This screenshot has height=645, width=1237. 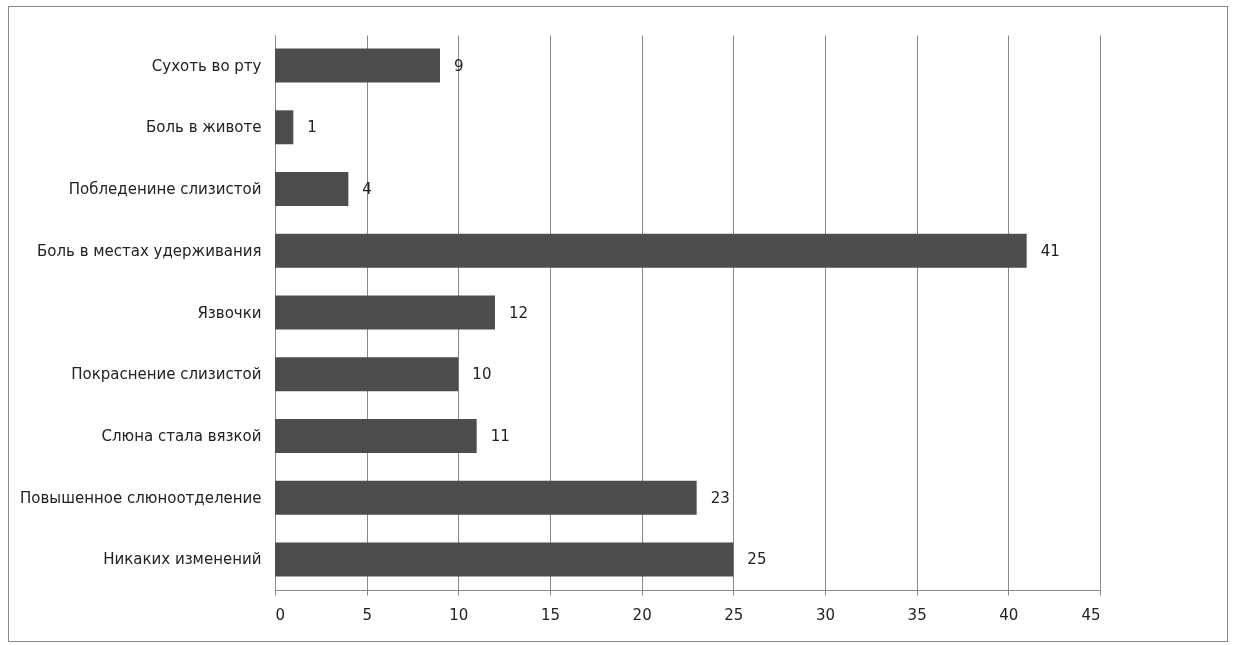 What do you see at coordinates (367, 189) in the screenshot?
I see `data-label: 4` at bounding box center [367, 189].